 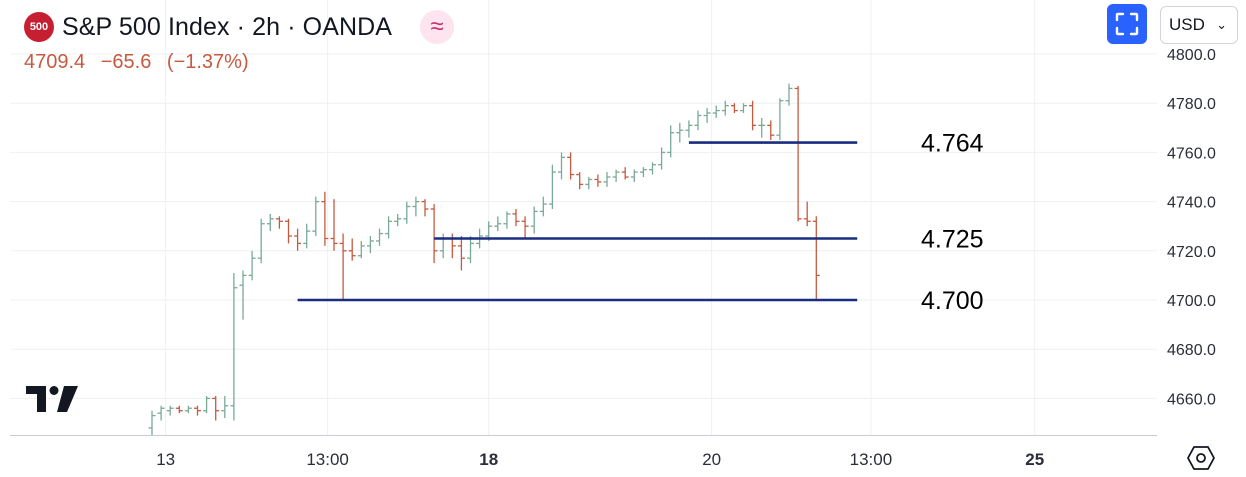 What do you see at coordinates (1191, 203) in the screenshot?
I see `price-tick-label: 4740.0` at bounding box center [1191, 203].